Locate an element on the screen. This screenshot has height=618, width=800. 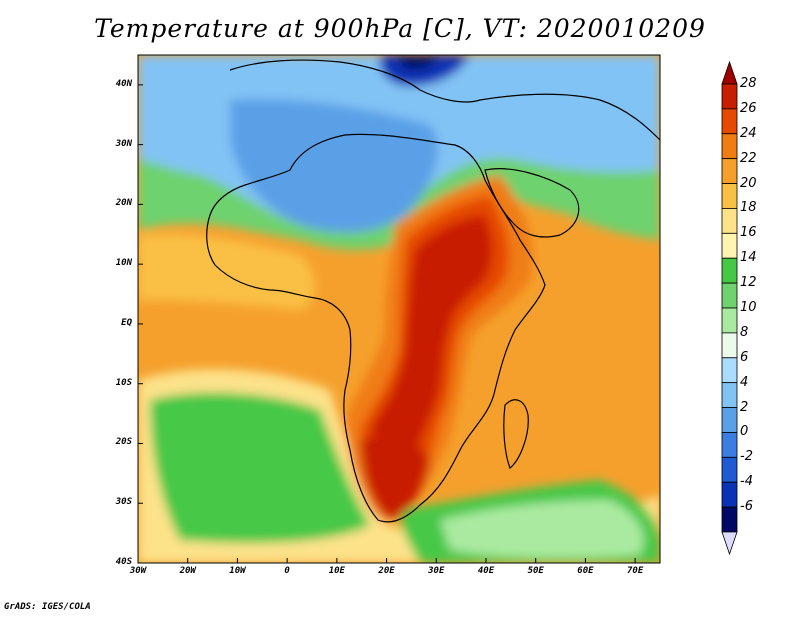
europe-coastline is located at coordinates (444, 100).